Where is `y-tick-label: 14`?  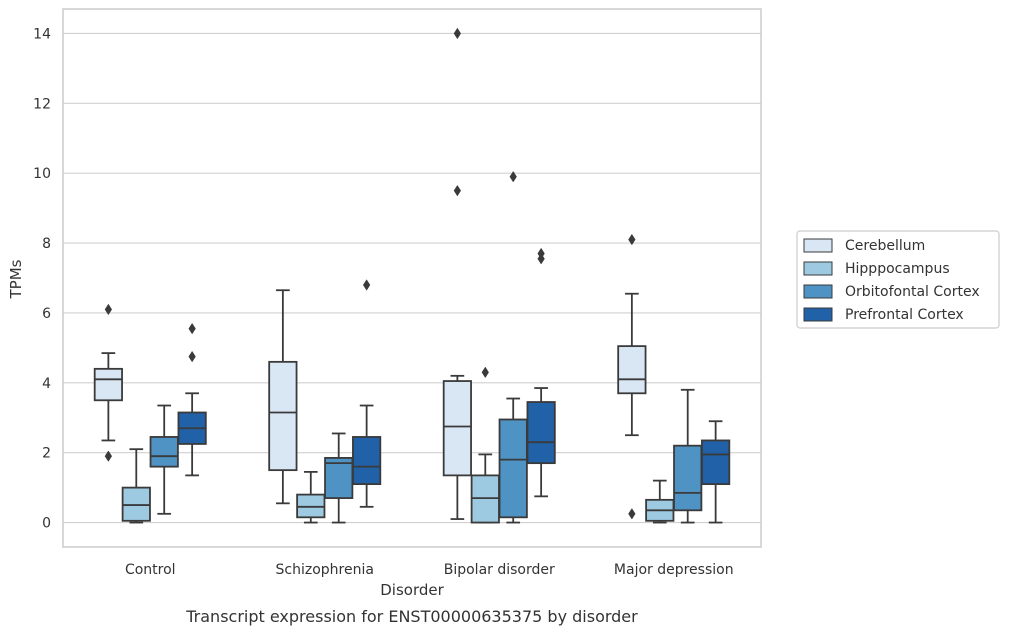 y-tick-label: 14 is located at coordinates (42, 34).